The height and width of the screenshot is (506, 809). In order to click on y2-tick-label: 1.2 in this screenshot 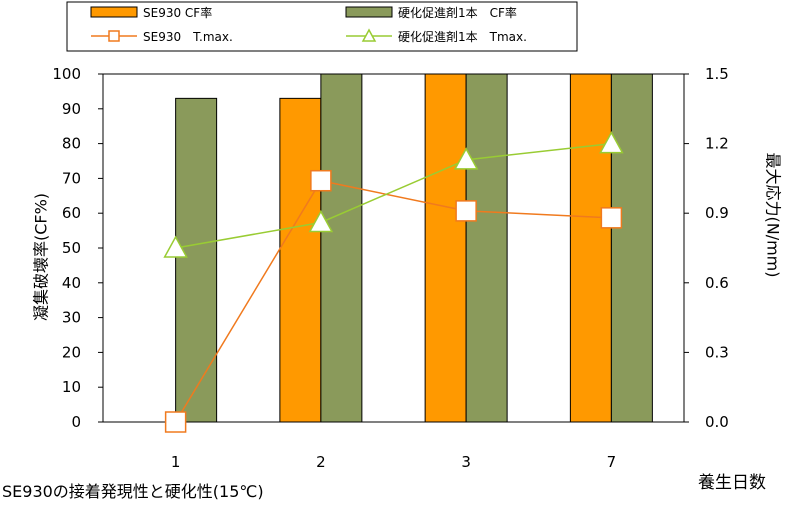, I will do `click(717, 144)`.